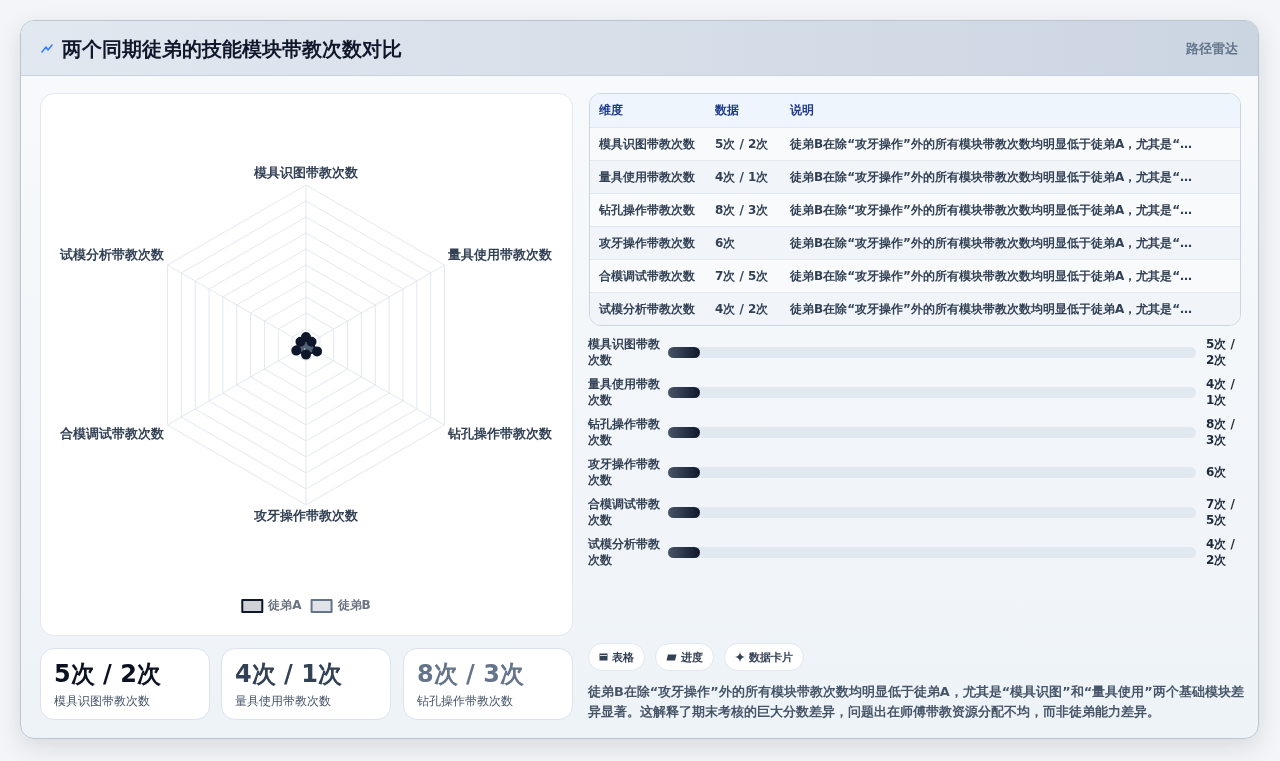 The height and width of the screenshot is (761, 1280). I want to click on spoke-label: 试模分析带教次数, so click(112, 254).